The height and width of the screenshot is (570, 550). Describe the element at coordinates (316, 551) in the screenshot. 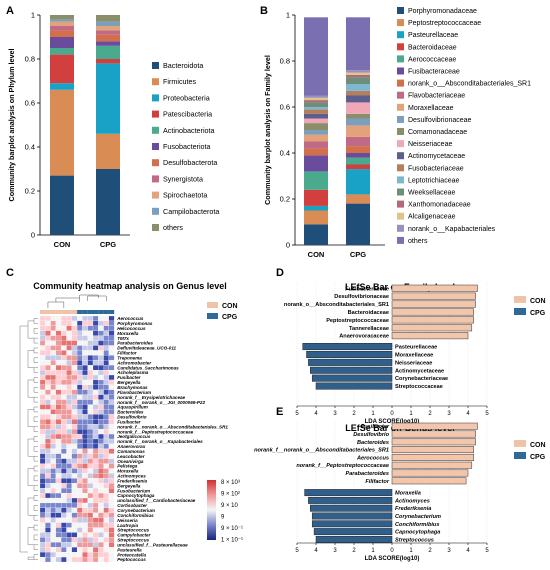

I see `x-tick-label: 4` at that location.